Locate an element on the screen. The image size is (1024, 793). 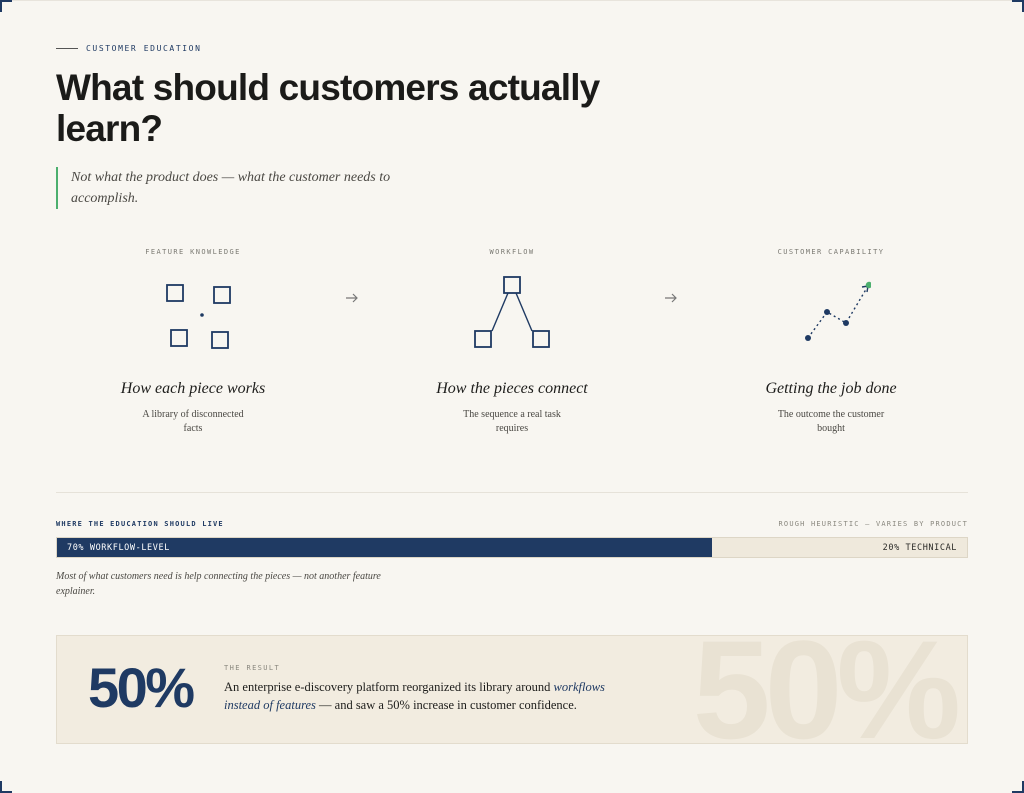
result-label: THE RESULT is located at coordinates (252, 668).